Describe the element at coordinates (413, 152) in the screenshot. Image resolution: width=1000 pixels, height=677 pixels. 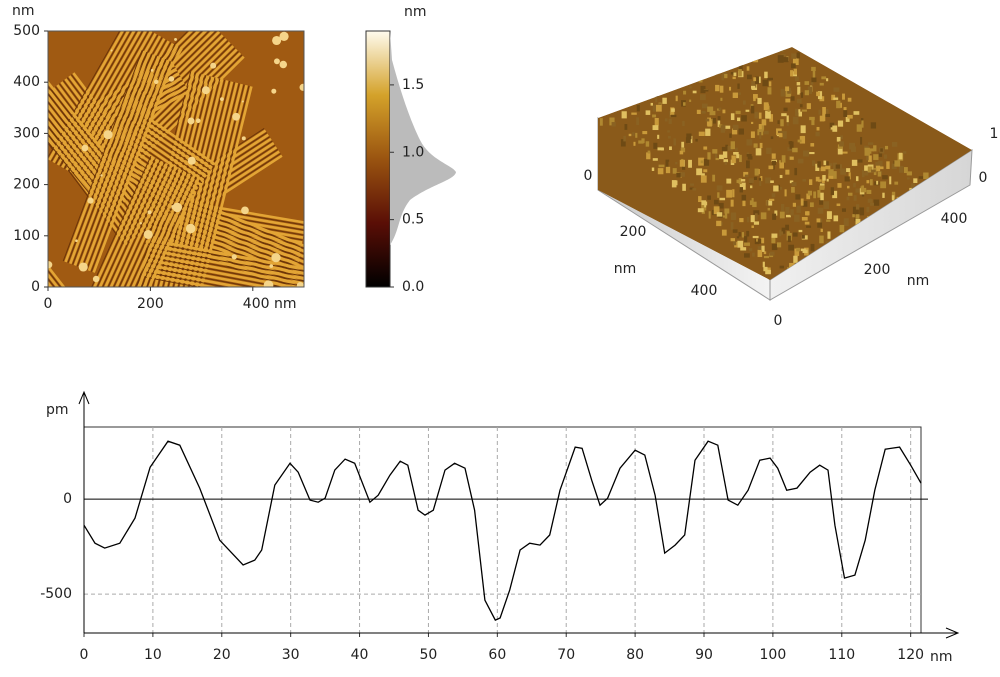
I see `colorbar-tick-label: 1.0` at that location.